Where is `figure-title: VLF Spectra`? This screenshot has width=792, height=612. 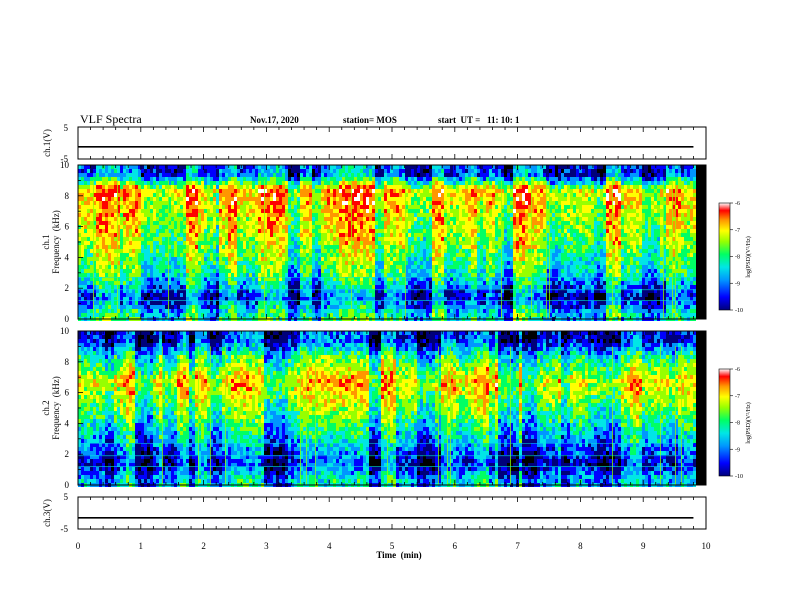
figure-title: VLF Spectra is located at coordinates (111, 119).